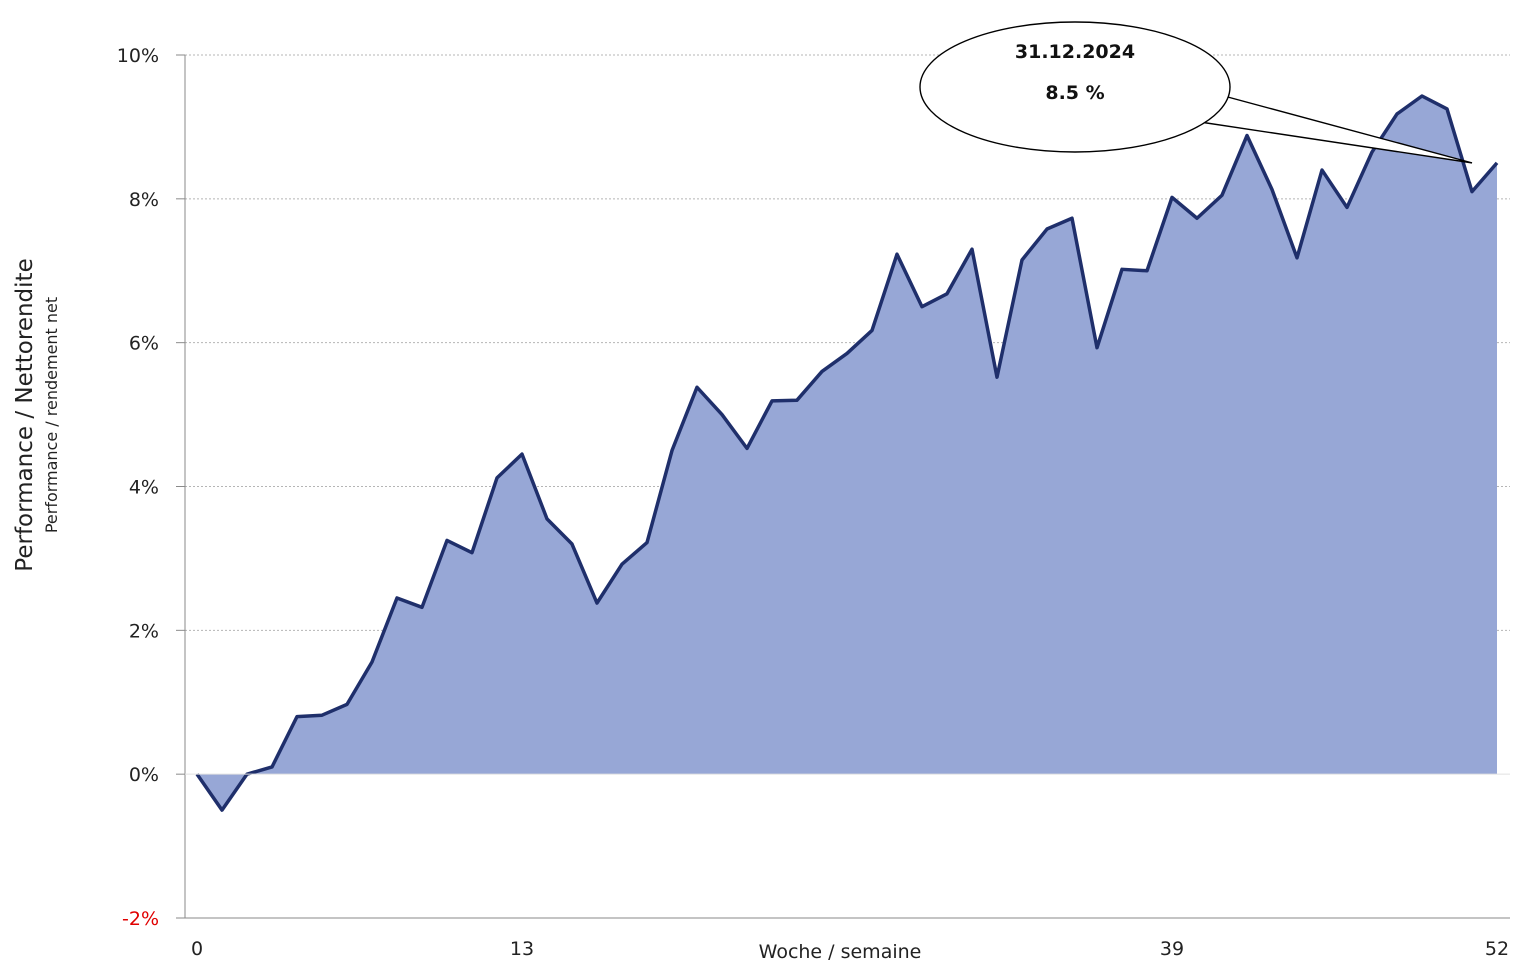 The image size is (1518, 964). Describe the element at coordinates (1497, 949) in the screenshot. I see `x-tick-label: 52` at that location.